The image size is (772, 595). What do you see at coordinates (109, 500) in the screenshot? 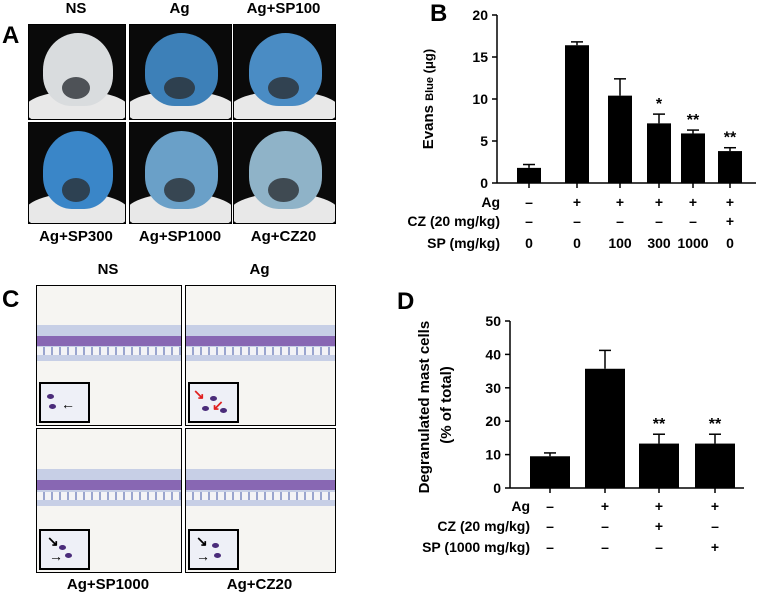
I see `histology-image-ag-sp1000: ↘ →` at bounding box center [109, 500].